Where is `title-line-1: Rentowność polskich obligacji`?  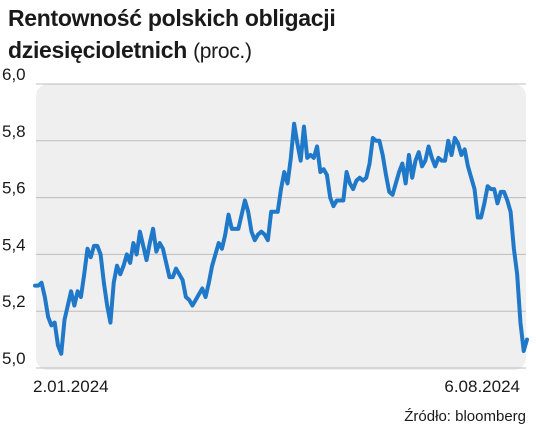
title-line-1: Rentowność polskich obligacji is located at coordinates (172, 18).